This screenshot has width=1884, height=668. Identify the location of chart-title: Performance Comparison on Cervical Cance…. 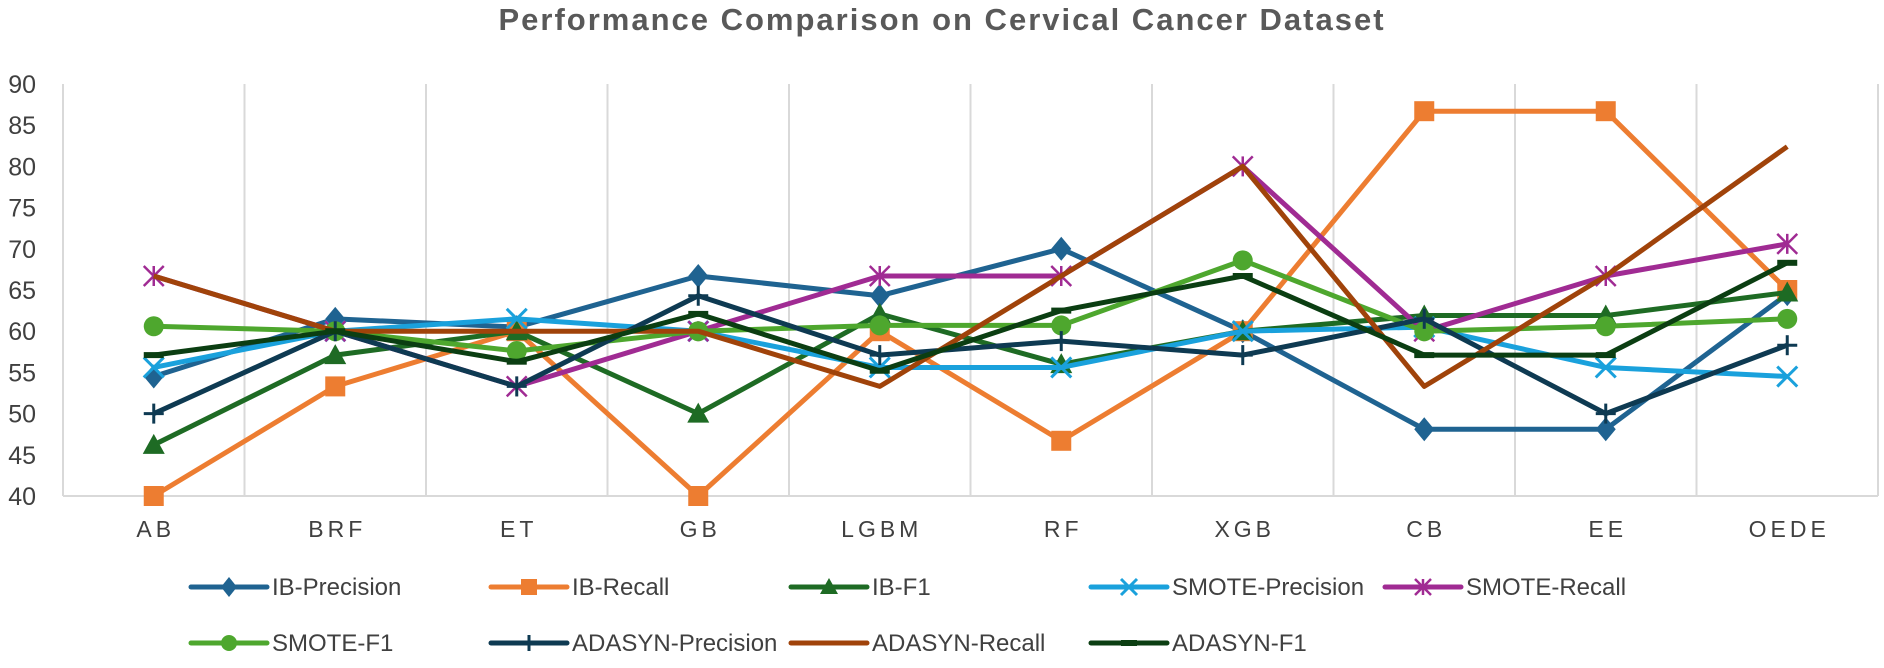
(942, 19).